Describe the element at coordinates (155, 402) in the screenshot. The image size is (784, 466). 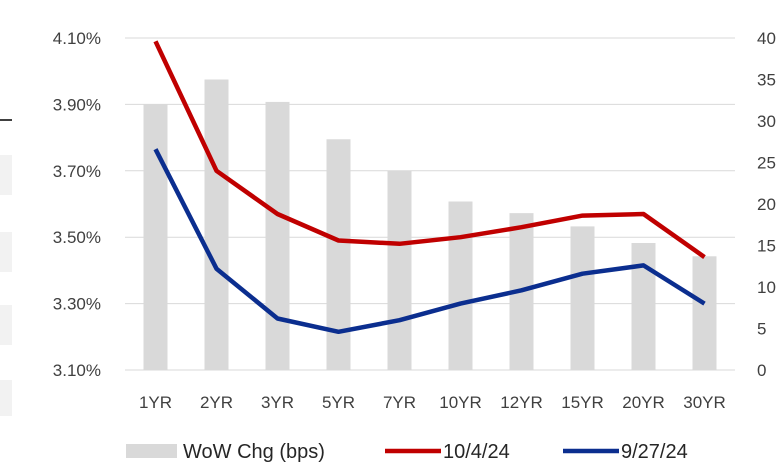
I see `x-tick-label: 1YR` at that location.